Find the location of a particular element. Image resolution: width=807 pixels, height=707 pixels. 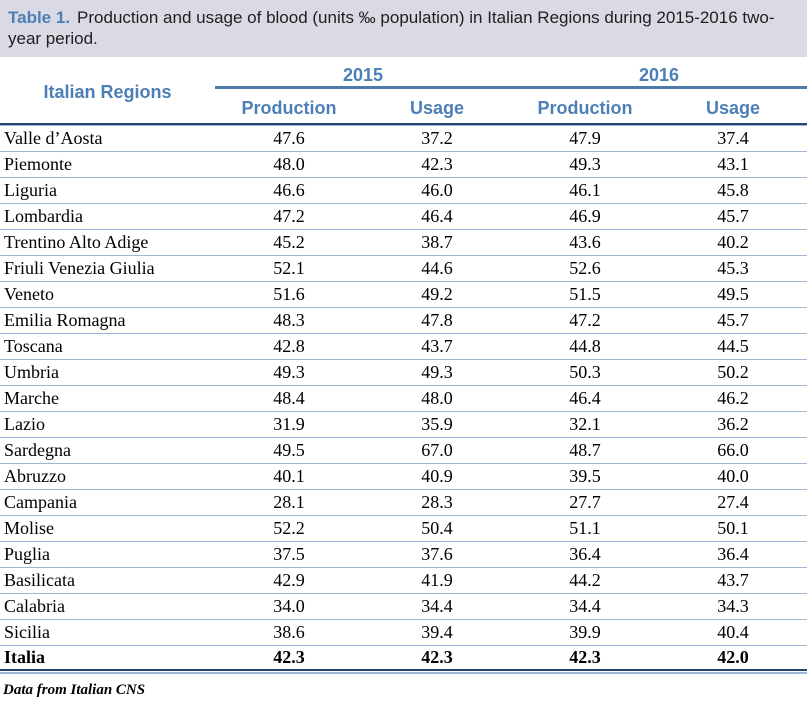

value-cell: 43.6 is located at coordinates (585, 242).